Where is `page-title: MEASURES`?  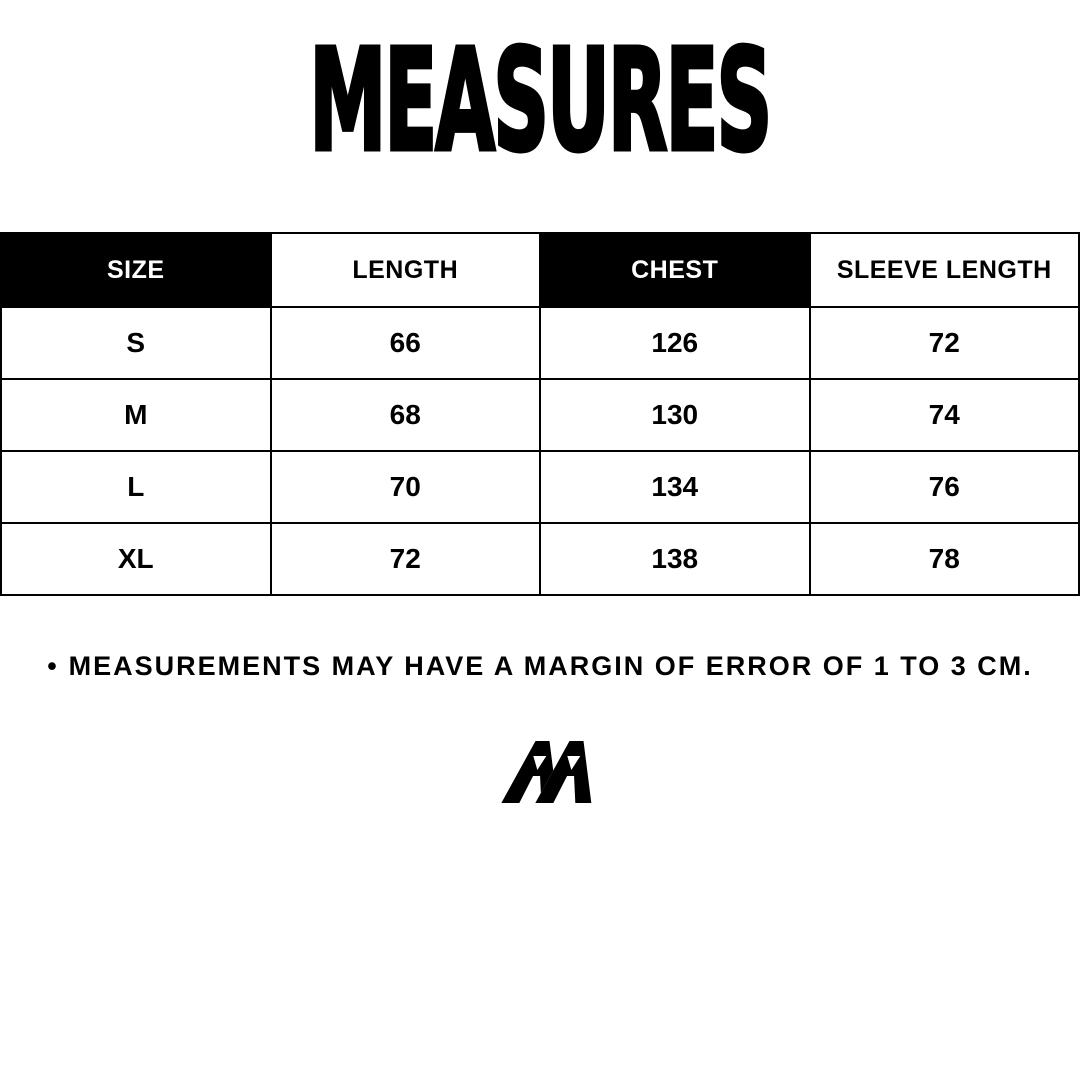
page-title: MEASURES is located at coordinates (540, 101).